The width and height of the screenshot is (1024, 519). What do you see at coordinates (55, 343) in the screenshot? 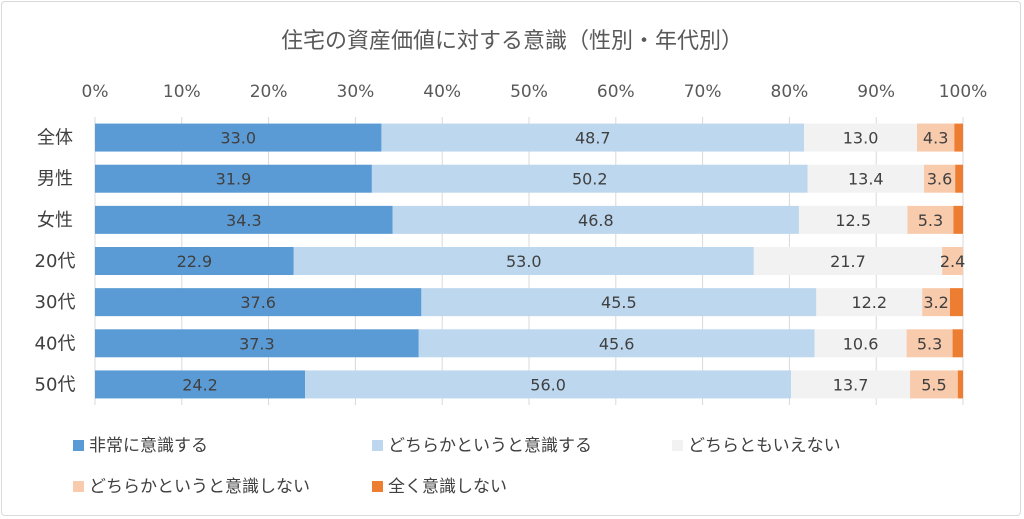
I see `category-label: 40代` at bounding box center [55, 343].